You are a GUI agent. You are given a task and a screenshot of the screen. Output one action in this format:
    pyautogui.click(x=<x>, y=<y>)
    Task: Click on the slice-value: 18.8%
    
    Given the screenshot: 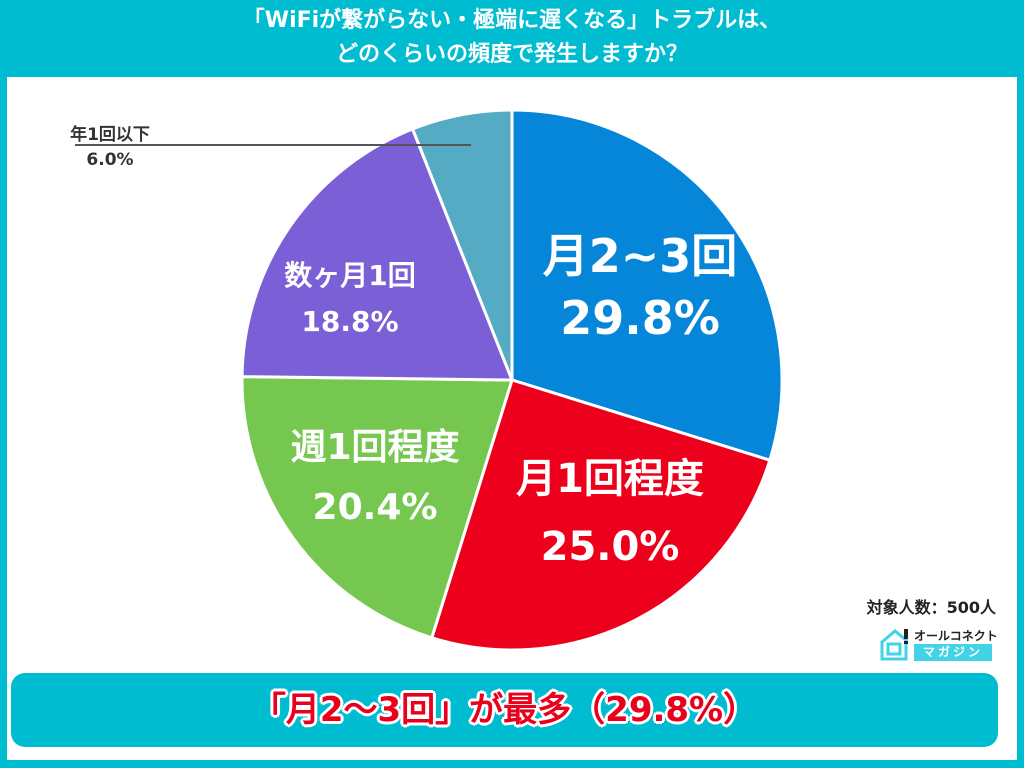 What is the action you would take?
    pyautogui.click(x=350, y=321)
    